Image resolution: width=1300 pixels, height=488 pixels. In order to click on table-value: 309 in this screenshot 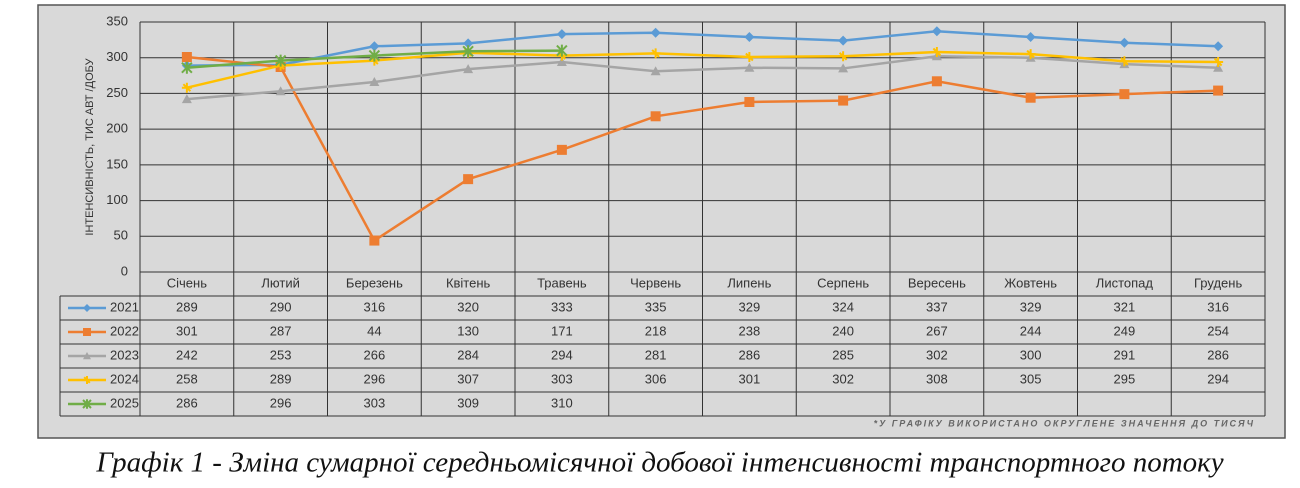, I will do `click(468, 402)`.